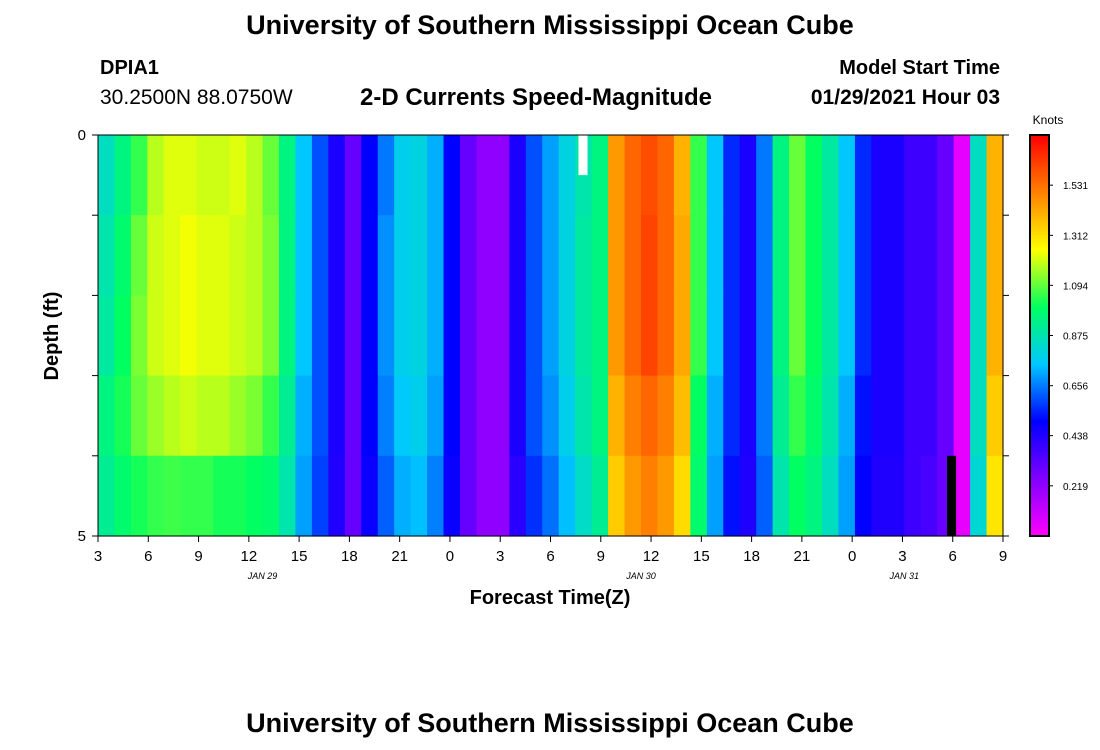  I want to click on x-tick-label: 21, so click(802, 556).